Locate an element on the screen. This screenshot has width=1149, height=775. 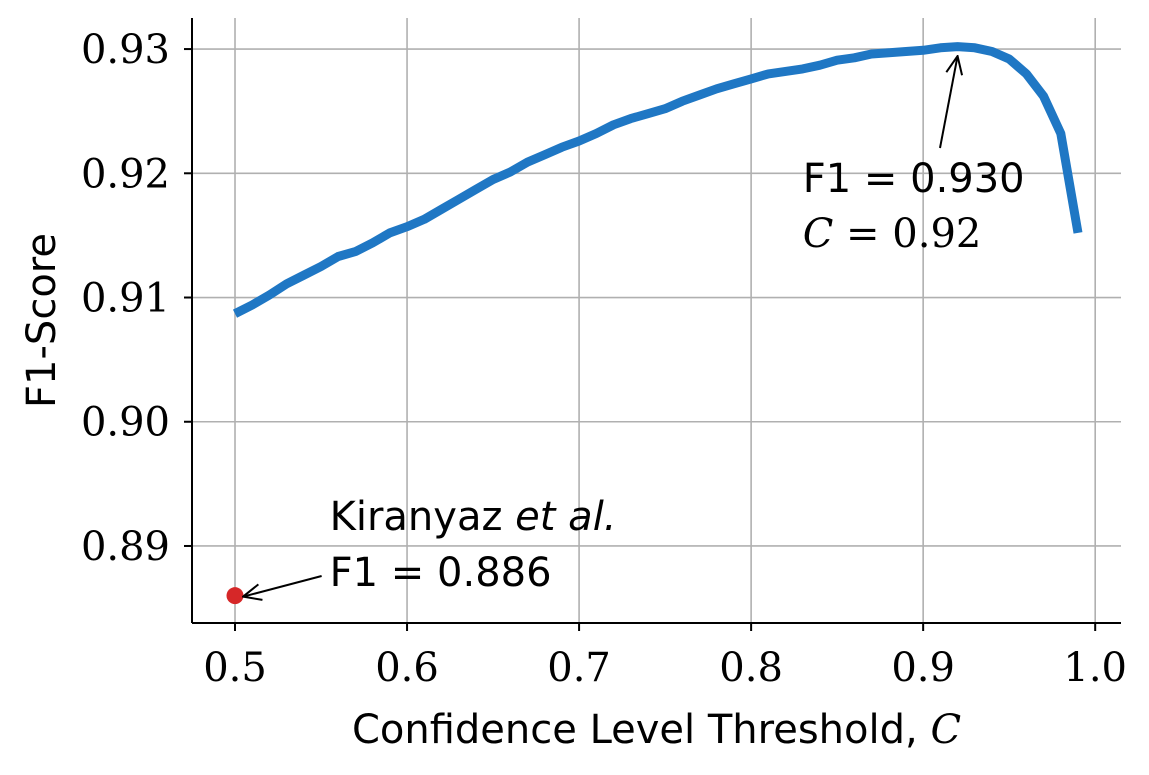
best-point-threshold-value: = 0.92 is located at coordinates (907, 234).